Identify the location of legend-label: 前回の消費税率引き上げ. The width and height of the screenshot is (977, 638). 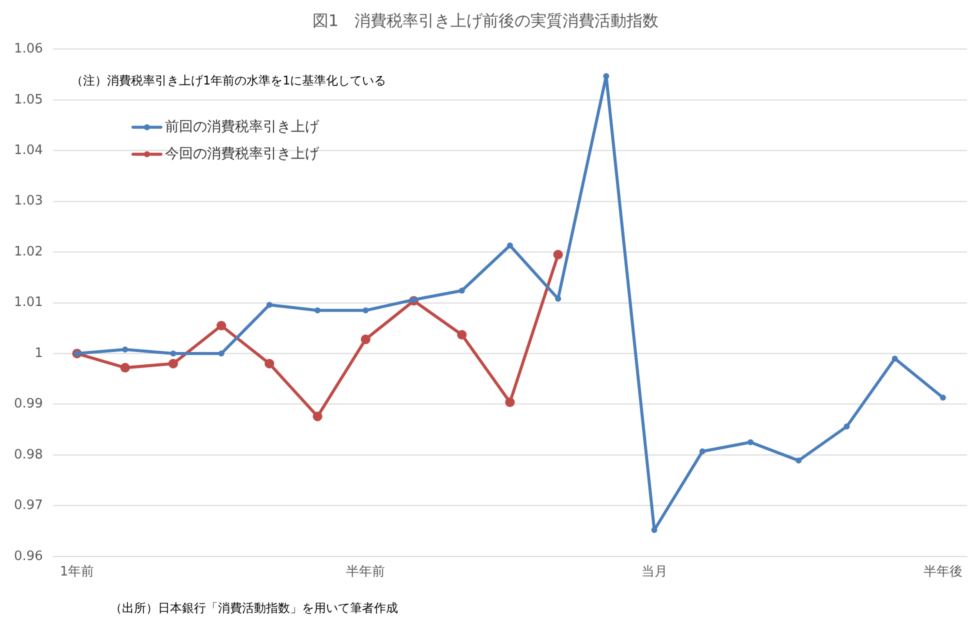
(242, 126).